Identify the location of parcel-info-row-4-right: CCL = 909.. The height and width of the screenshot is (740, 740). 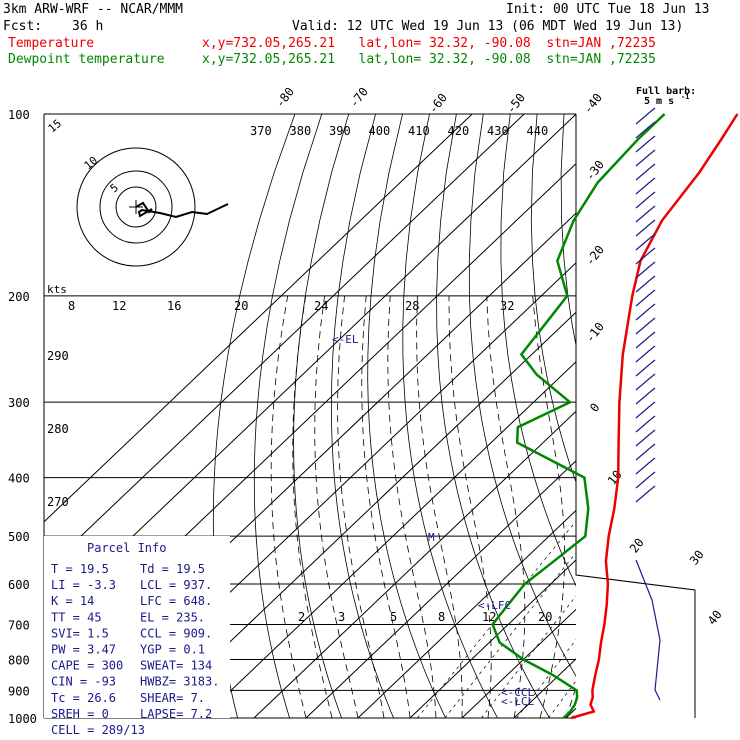
(176, 633).